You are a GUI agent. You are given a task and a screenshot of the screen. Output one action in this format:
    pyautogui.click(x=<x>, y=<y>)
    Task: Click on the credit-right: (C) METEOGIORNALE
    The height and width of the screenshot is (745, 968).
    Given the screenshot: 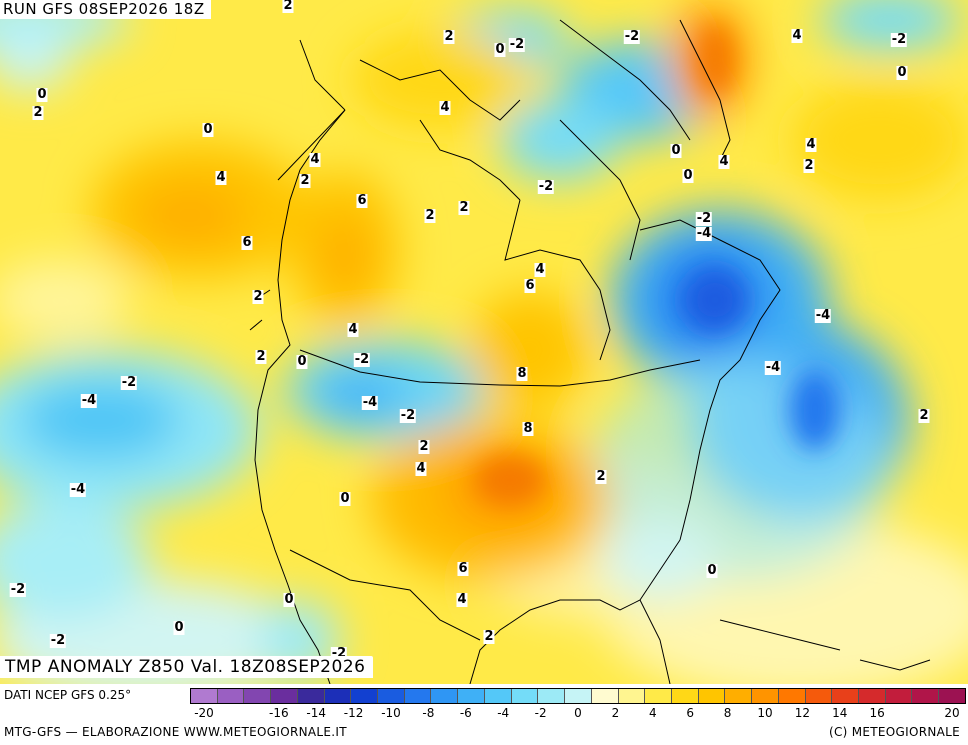 What is the action you would take?
    pyautogui.click(x=894, y=732)
    